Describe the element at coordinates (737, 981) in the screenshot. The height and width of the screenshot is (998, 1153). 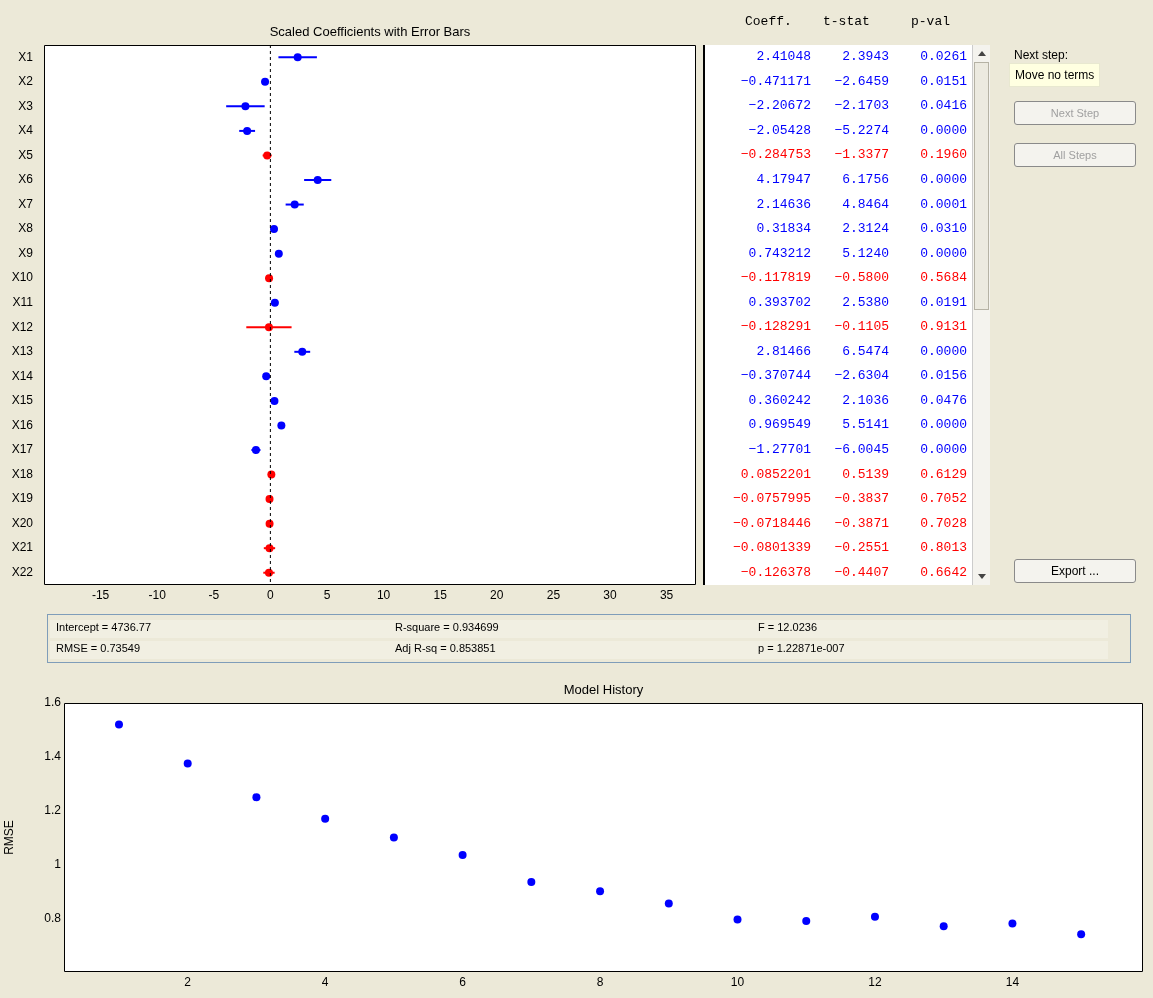
I see `x-tick-label: 10` at that location.